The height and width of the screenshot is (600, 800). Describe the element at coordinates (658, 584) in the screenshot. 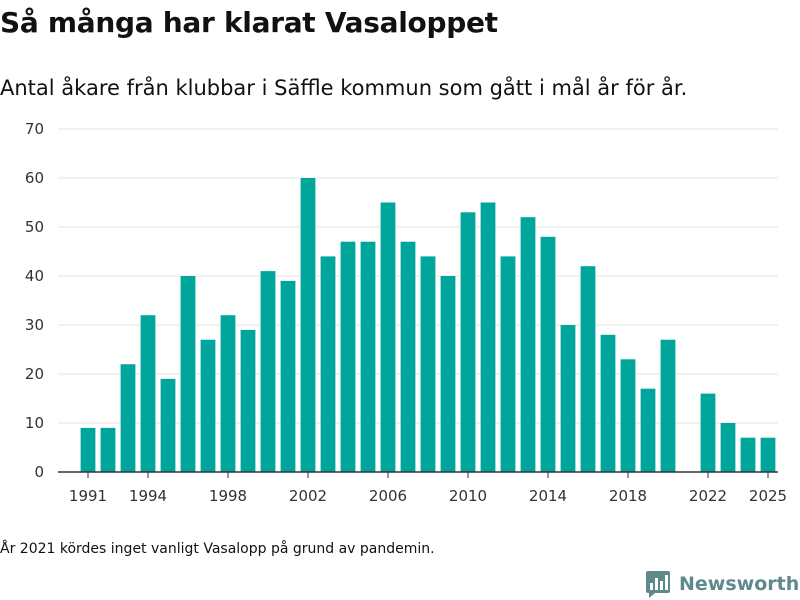

I see `newsworthy-logo-icon` at that location.